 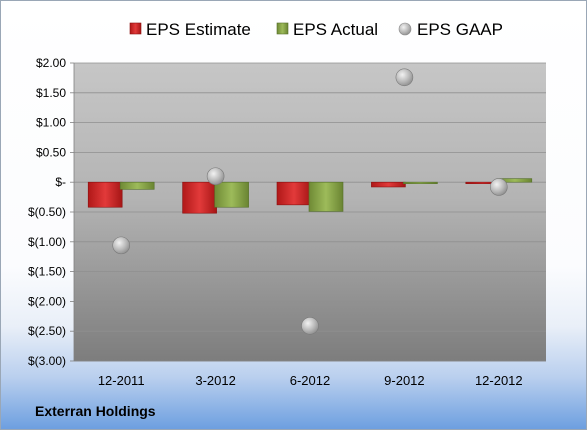 I want to click on y-tick-label: $(1.50), so click(x=47, y=272).